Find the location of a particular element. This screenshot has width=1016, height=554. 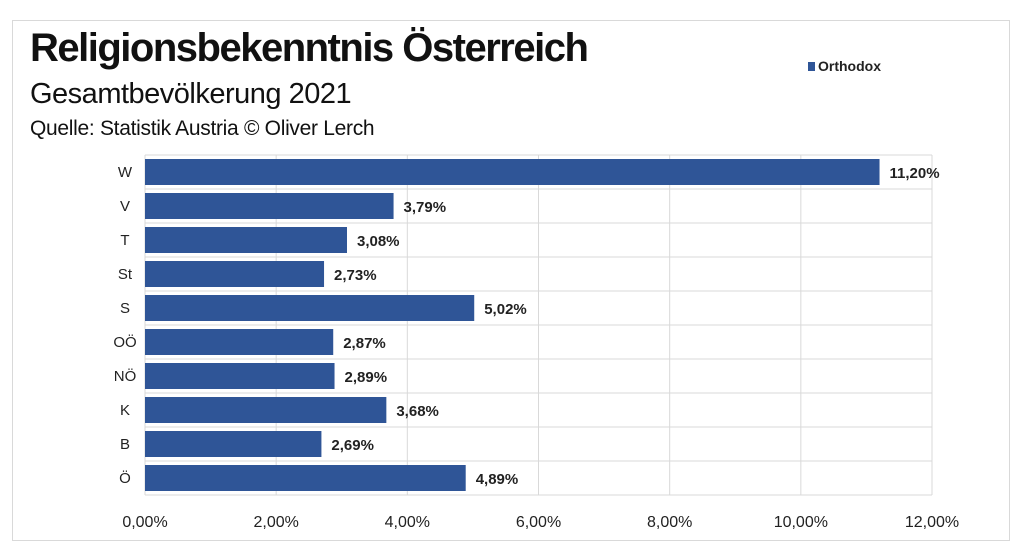

legend-label: Orthodox is located at coordinates (849, 66).